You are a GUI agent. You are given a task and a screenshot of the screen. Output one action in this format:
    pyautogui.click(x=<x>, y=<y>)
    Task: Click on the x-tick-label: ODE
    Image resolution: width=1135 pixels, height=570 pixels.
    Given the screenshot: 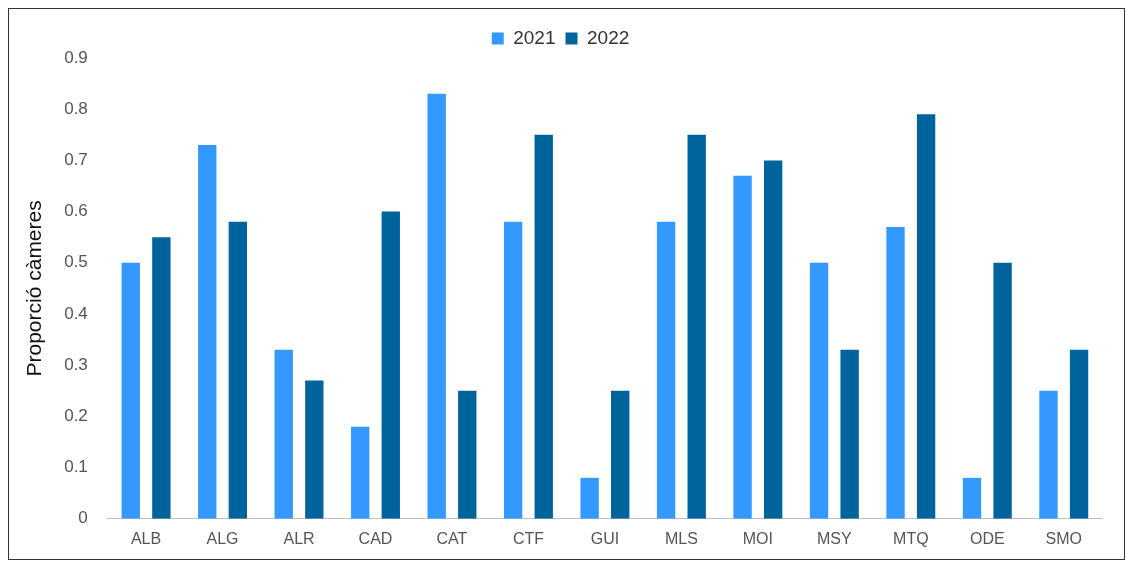 What is the action you would take?
    pyautogui.click(x=987, y=538)
    